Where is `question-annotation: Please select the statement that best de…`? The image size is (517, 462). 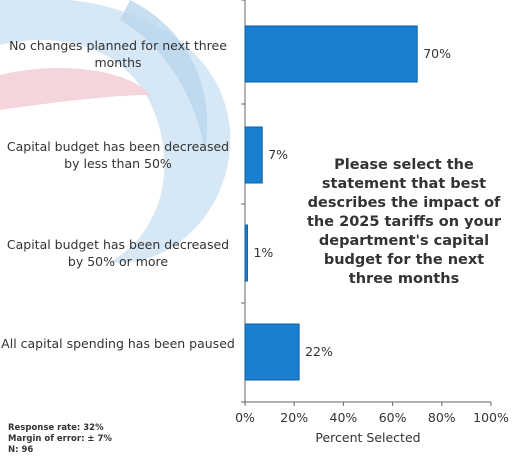
question-annotation: Please select the statement that best de… is located at coordinates (404, 222).